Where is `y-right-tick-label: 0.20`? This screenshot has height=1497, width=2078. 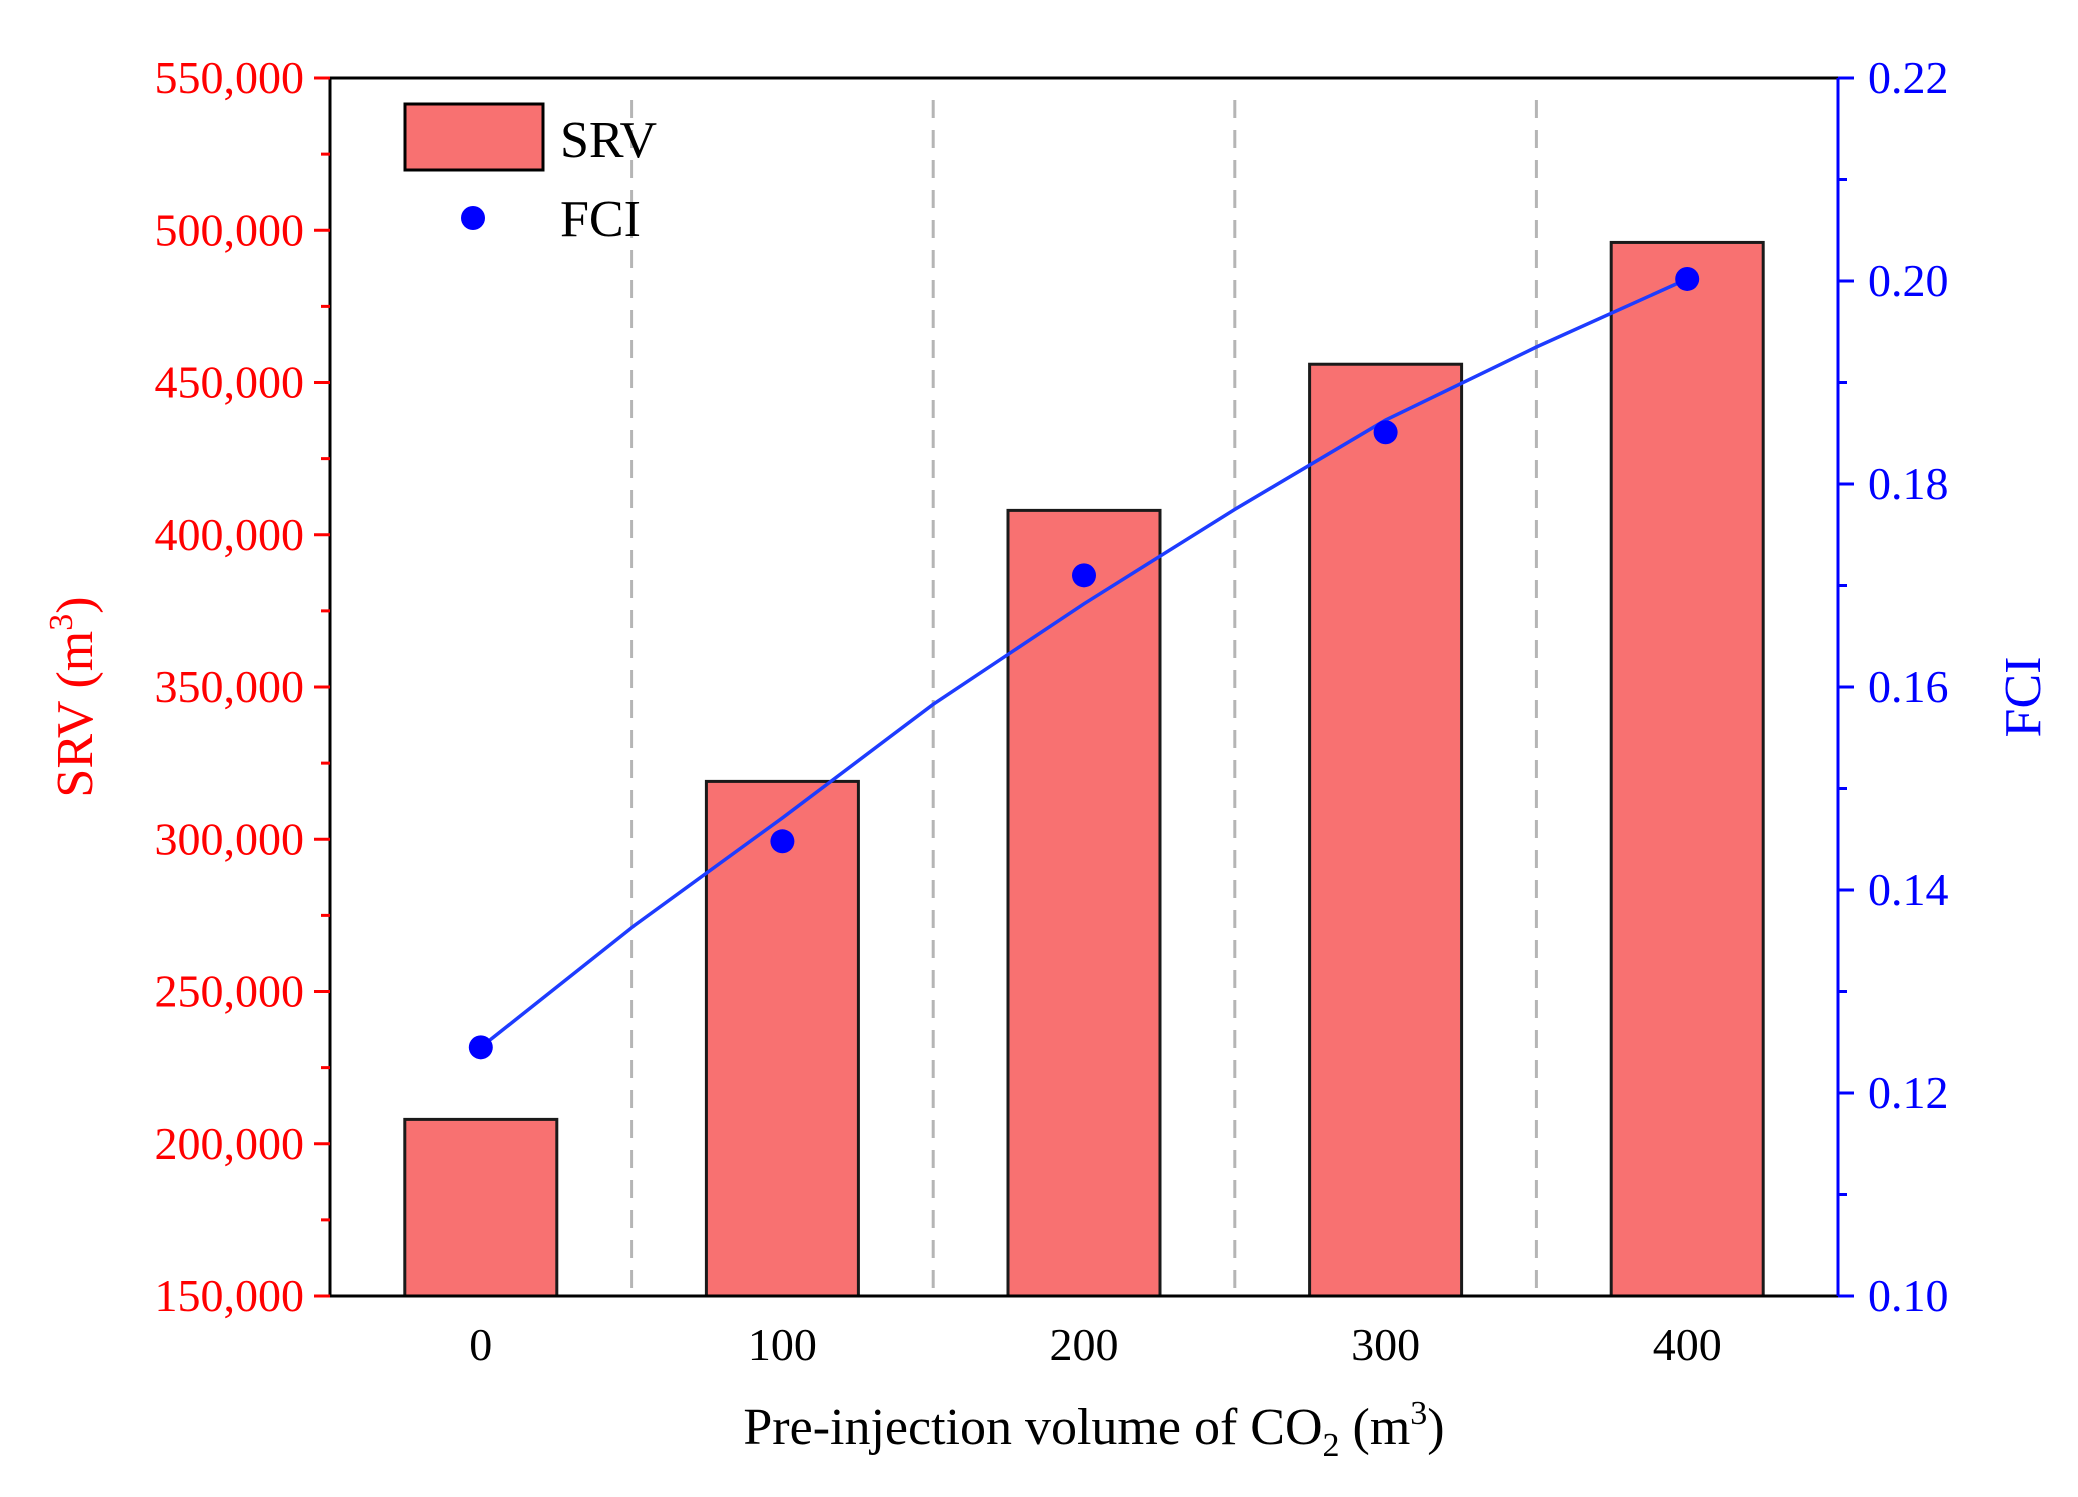 y-right-tick-label: 0.20 is located at coordinates (1908, 280).